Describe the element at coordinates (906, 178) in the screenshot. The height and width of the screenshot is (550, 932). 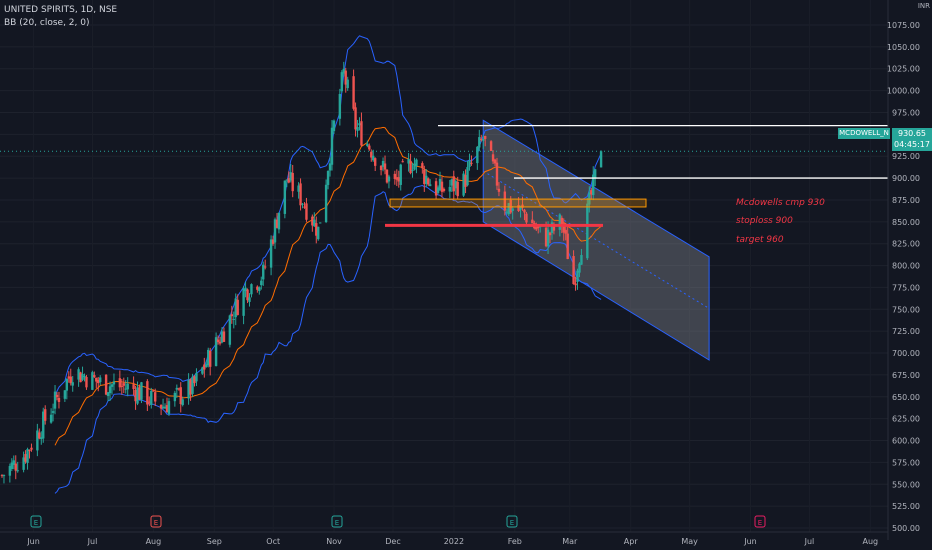
I see `y-tick-label: 900.00` at that location.